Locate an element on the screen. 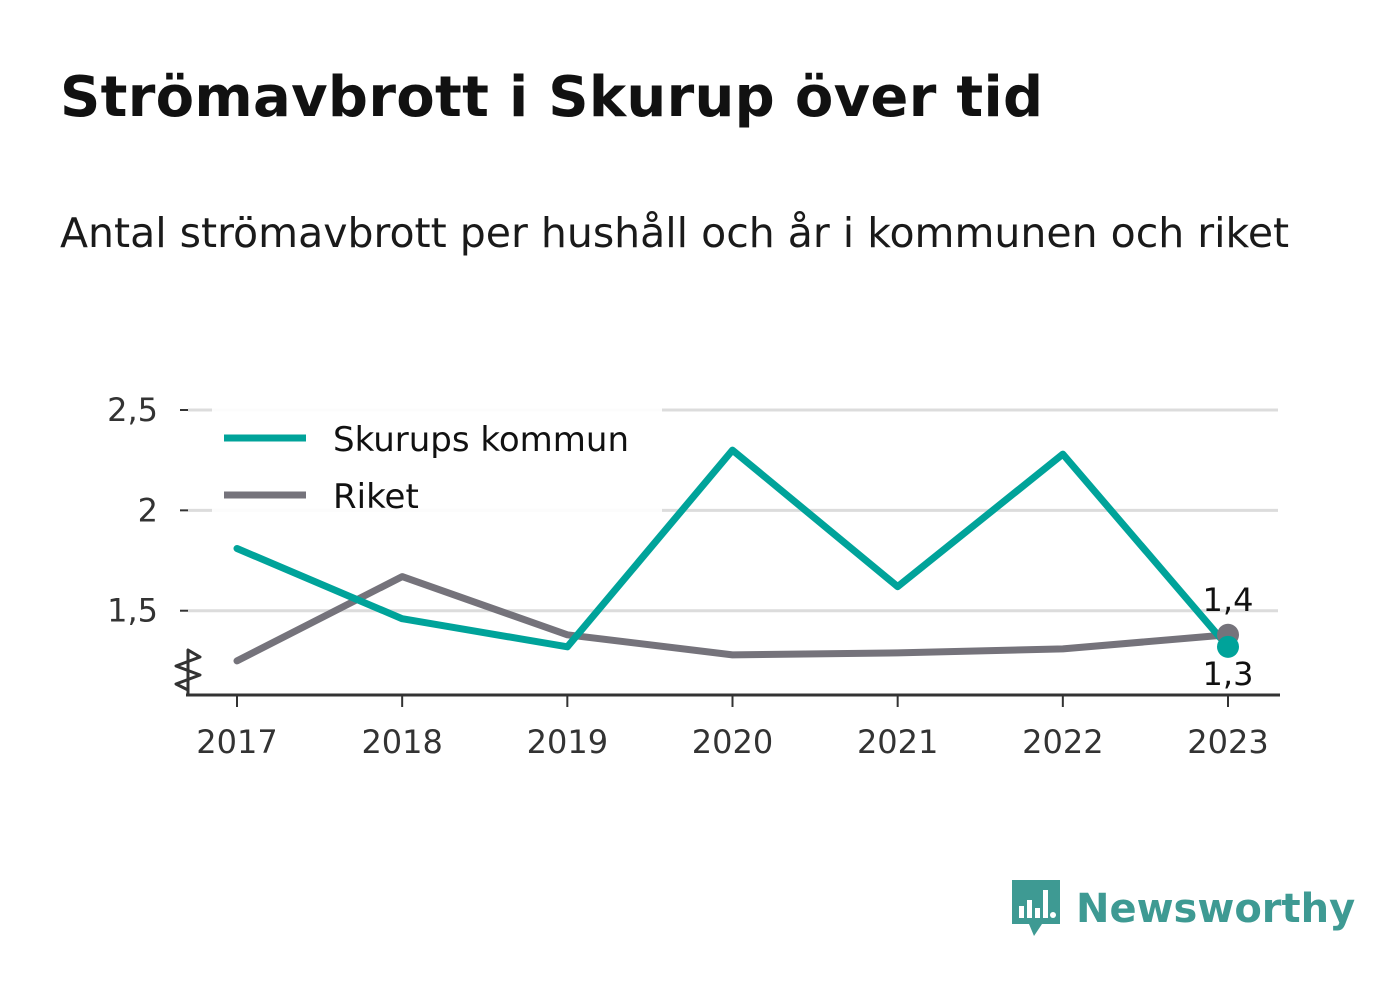  y-tick-label: 2 is located at coordinates (148, 510).